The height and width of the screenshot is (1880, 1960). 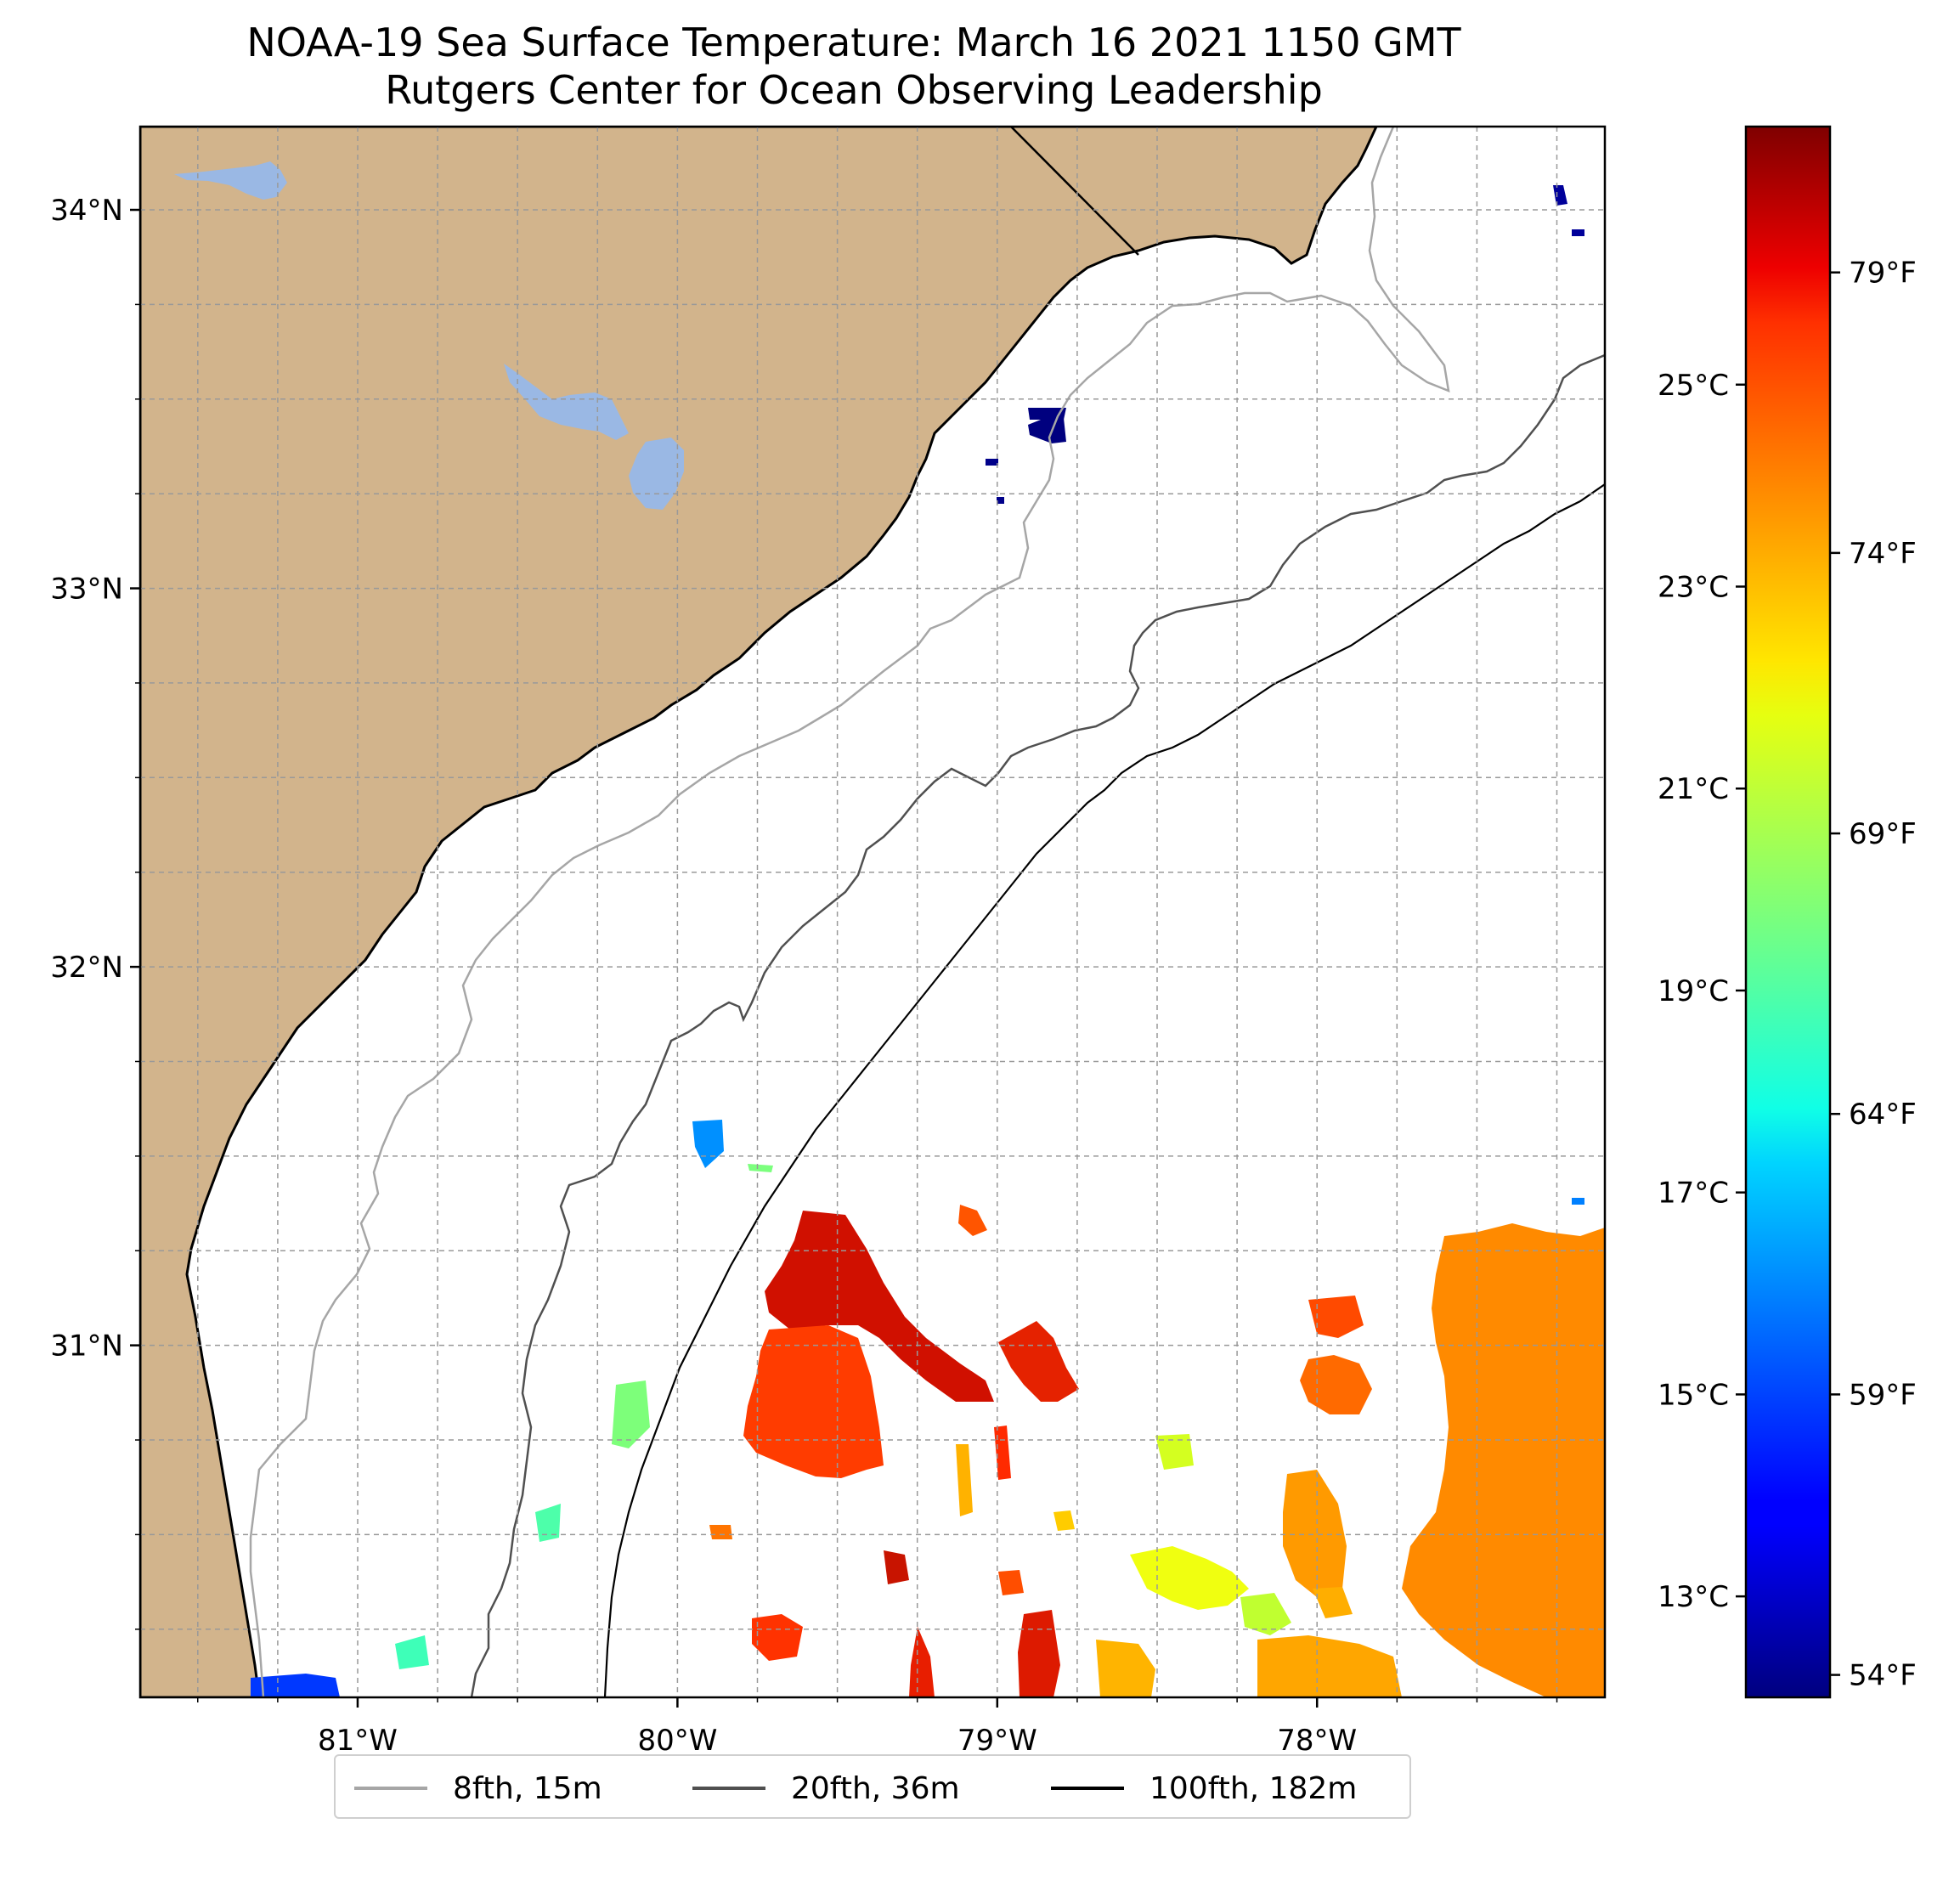 I want to click on cb-fahrenheit-label: 74°F, so click(x=1883, y=554).